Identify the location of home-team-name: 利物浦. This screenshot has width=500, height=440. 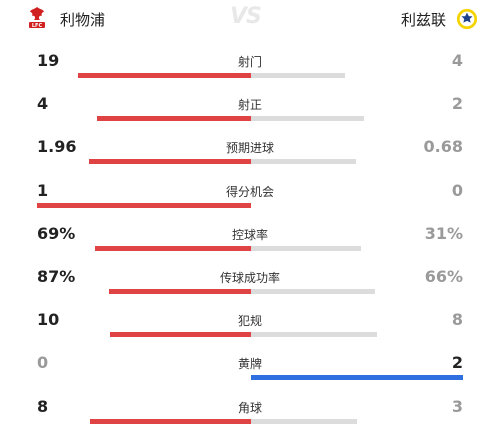
(83, 19).